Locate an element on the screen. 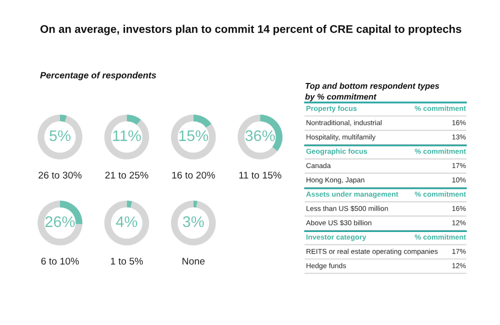  data-label: 3% is located at coordinates (193, 222).